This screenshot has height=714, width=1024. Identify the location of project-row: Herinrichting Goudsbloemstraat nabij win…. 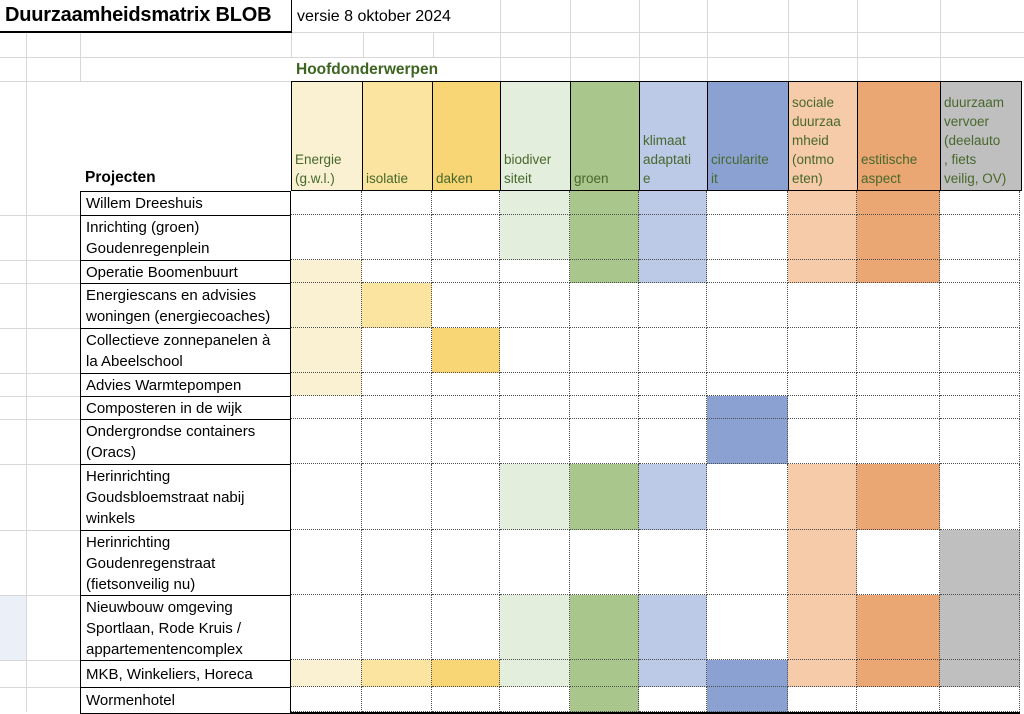
(185, 498).